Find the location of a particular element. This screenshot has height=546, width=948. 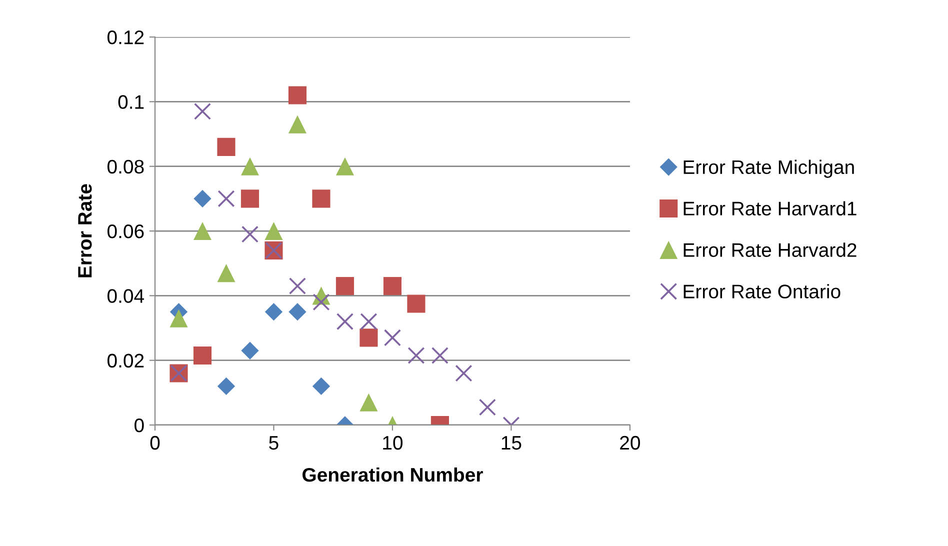

legend-label: Error Rate Michigan is located at coordinates (769, 169).